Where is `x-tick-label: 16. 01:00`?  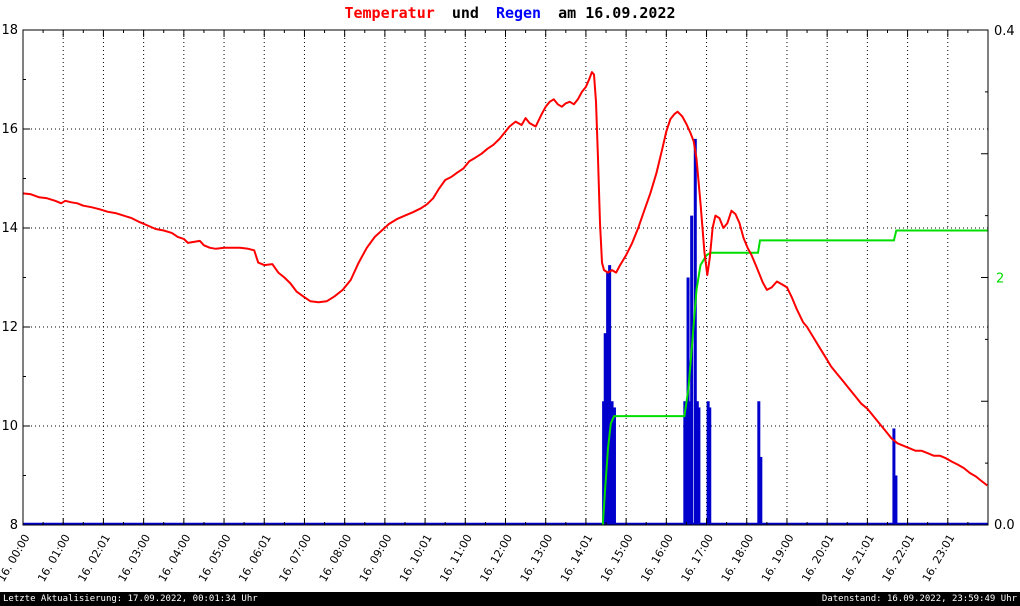 x-tick-label: 16. 01:00 is located at coordinates (54, 558).